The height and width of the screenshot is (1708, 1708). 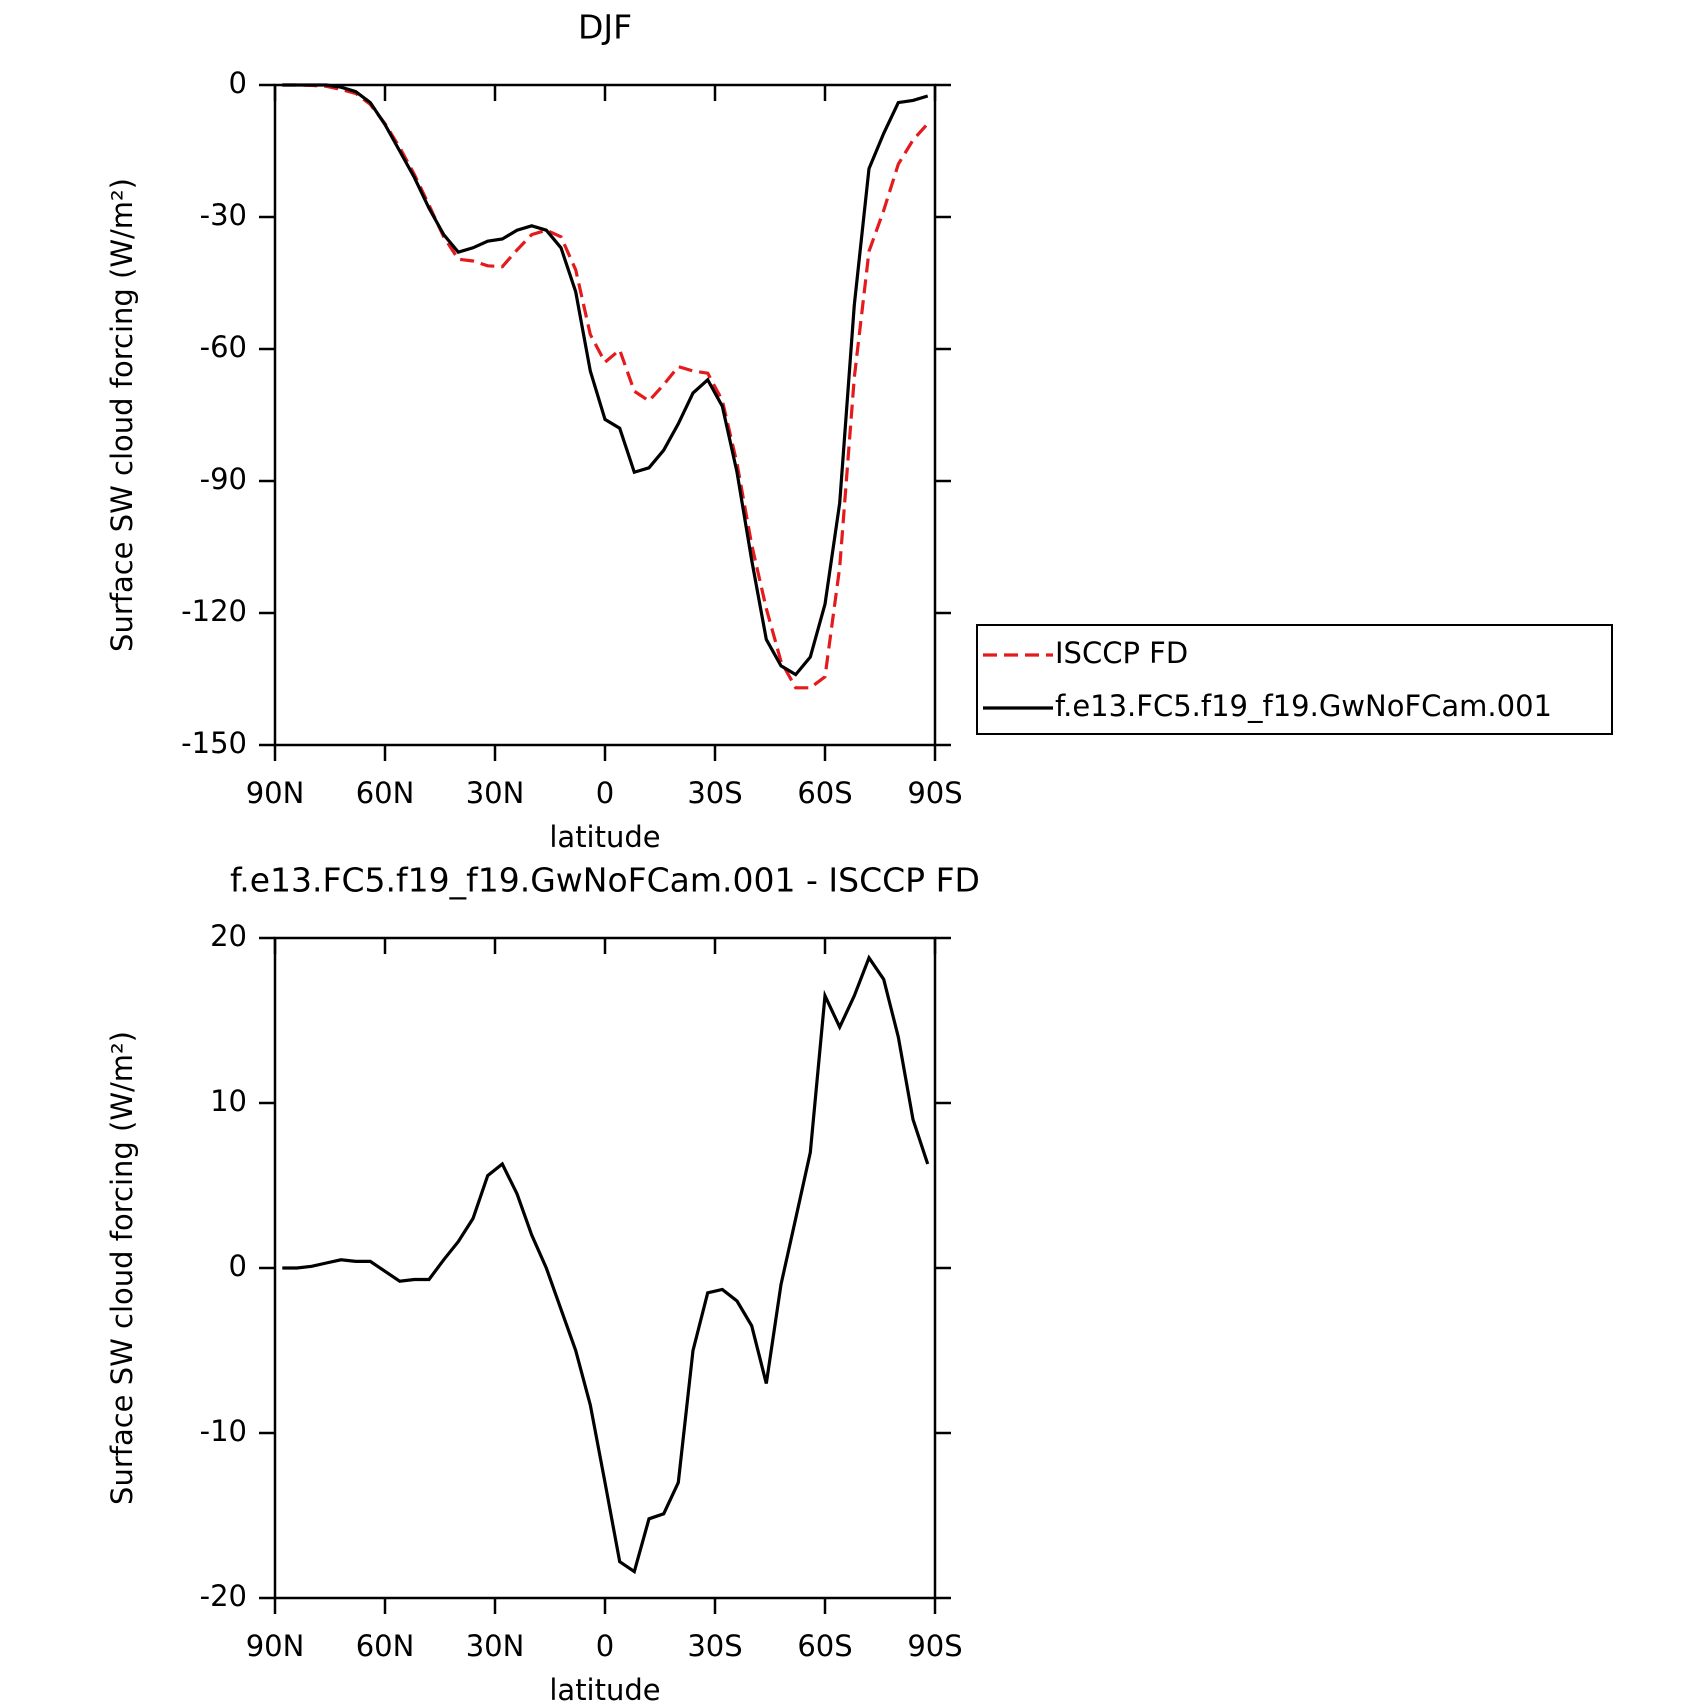 I want to click on legend-box, so click(x=1294, y=679).